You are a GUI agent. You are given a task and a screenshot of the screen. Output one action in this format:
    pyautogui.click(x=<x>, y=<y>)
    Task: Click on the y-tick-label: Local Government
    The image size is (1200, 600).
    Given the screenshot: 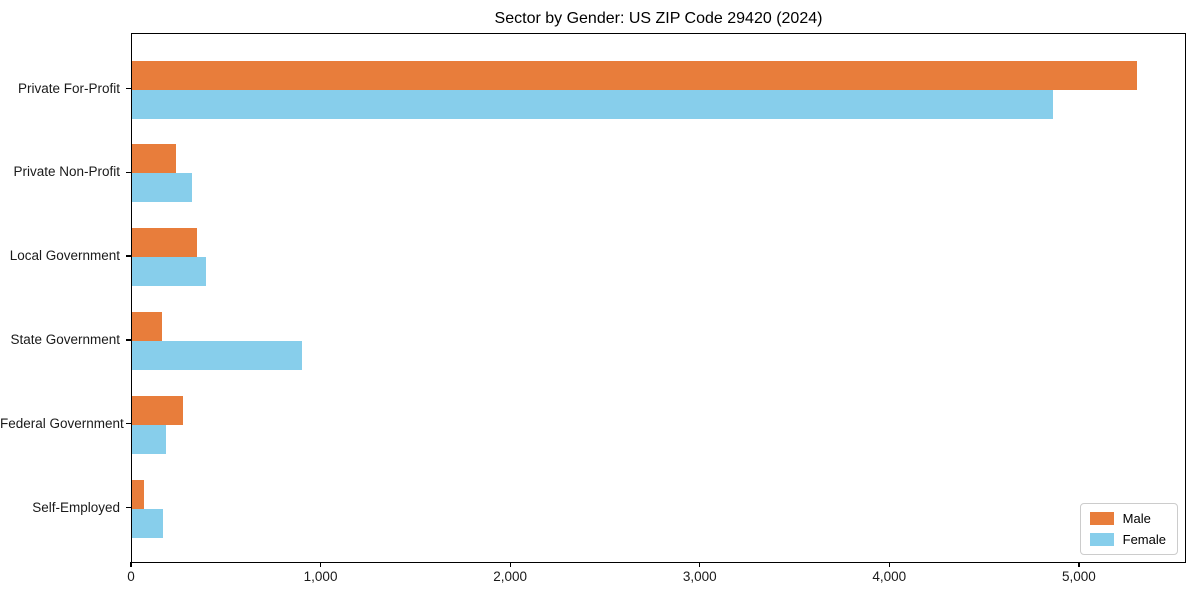 What is the action you would take?
    pyautogui.click(x=64, y=256)
    